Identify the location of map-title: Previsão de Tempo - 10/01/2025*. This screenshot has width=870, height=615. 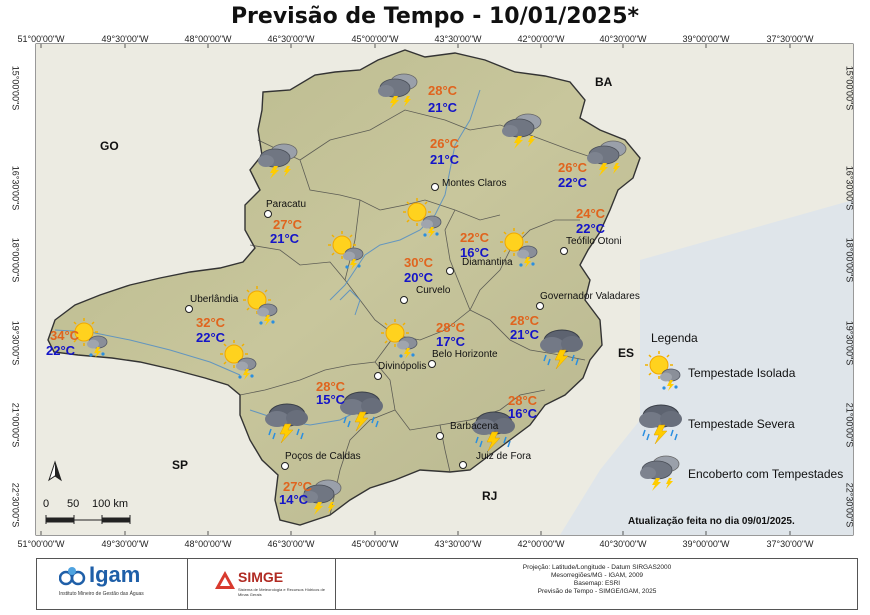
(435, 16).